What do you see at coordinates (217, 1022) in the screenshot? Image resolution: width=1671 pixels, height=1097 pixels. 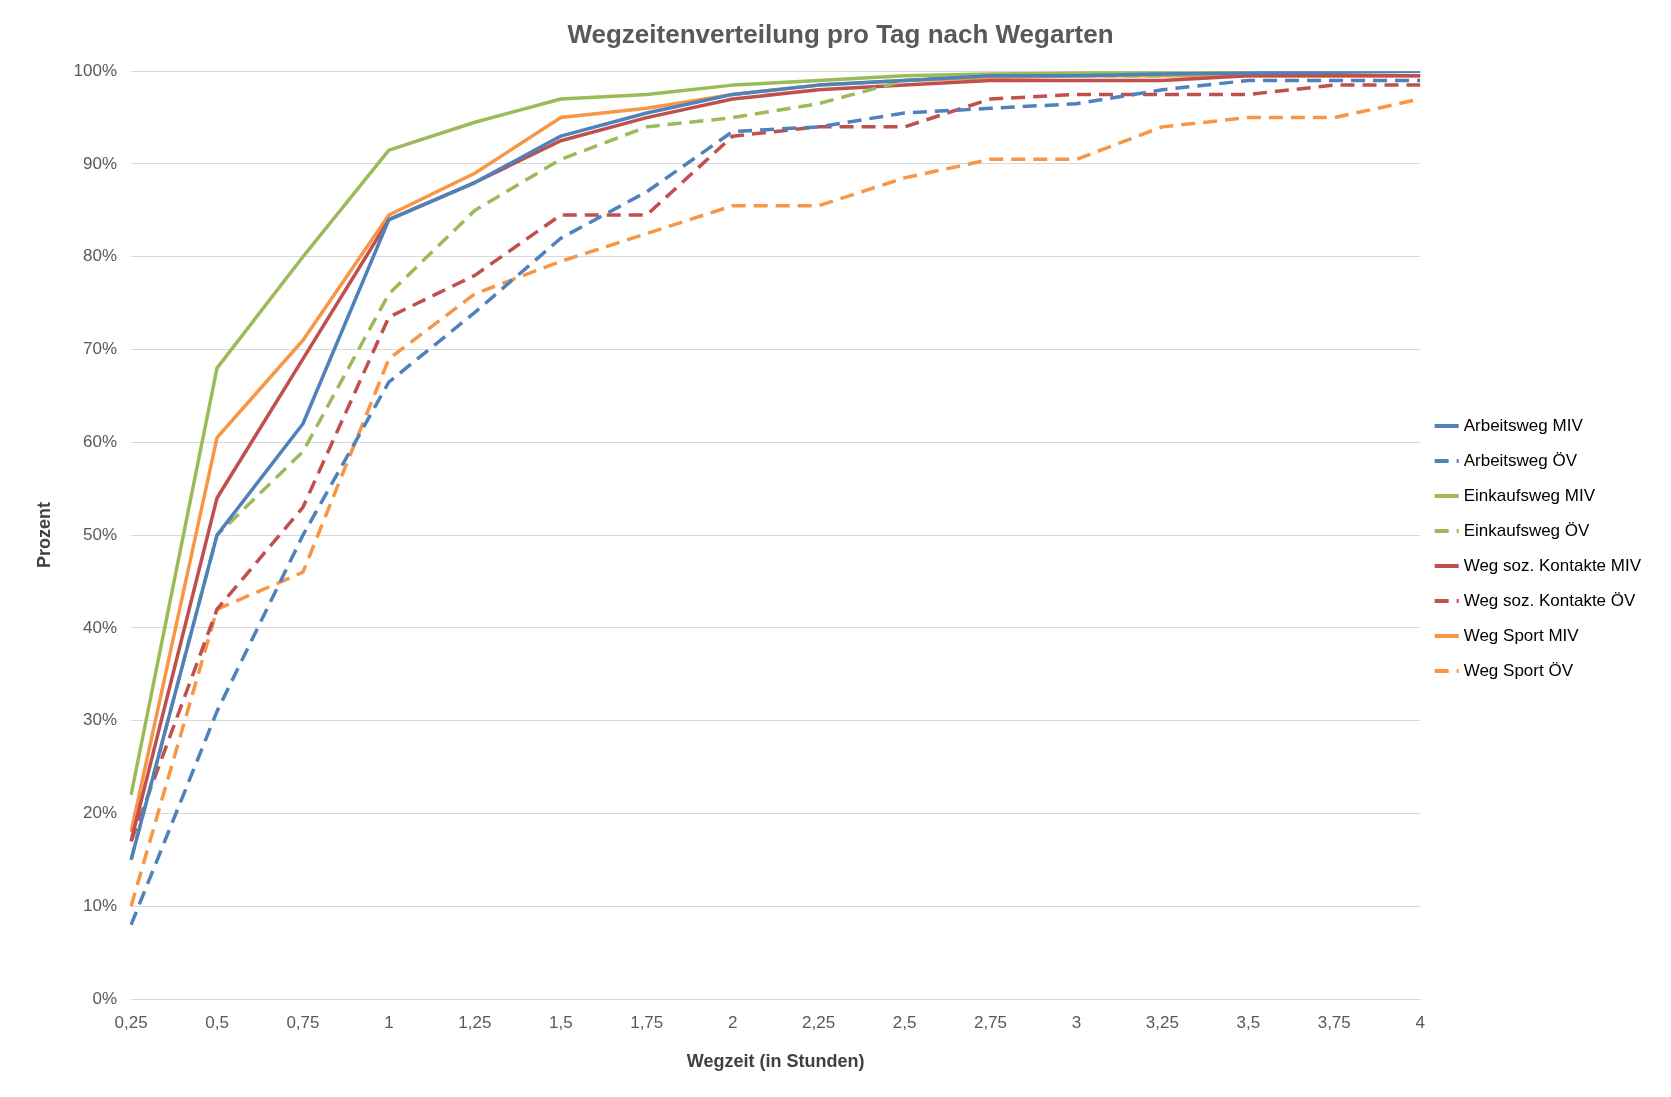 I see `x-tick-label: 0,5` at bounding box center [217, 1022].